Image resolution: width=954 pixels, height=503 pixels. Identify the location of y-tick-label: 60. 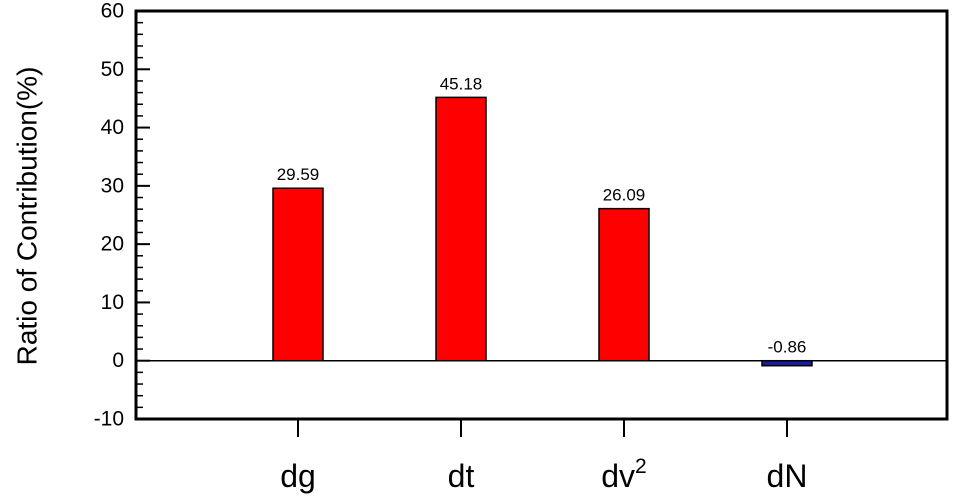
(112, 11).